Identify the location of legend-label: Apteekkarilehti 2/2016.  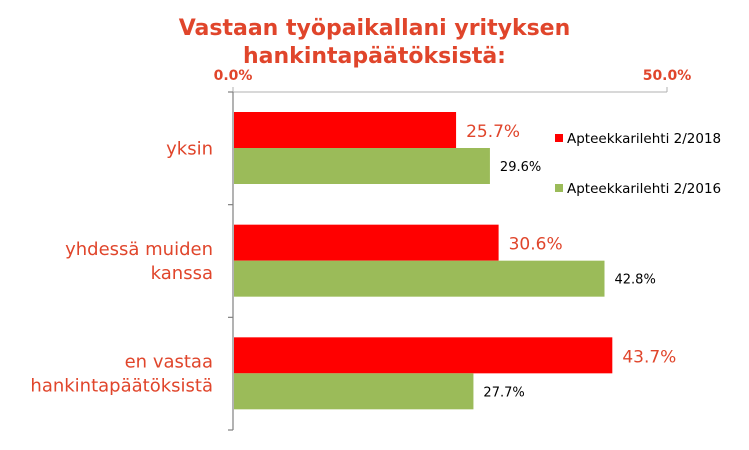
(644, 189).